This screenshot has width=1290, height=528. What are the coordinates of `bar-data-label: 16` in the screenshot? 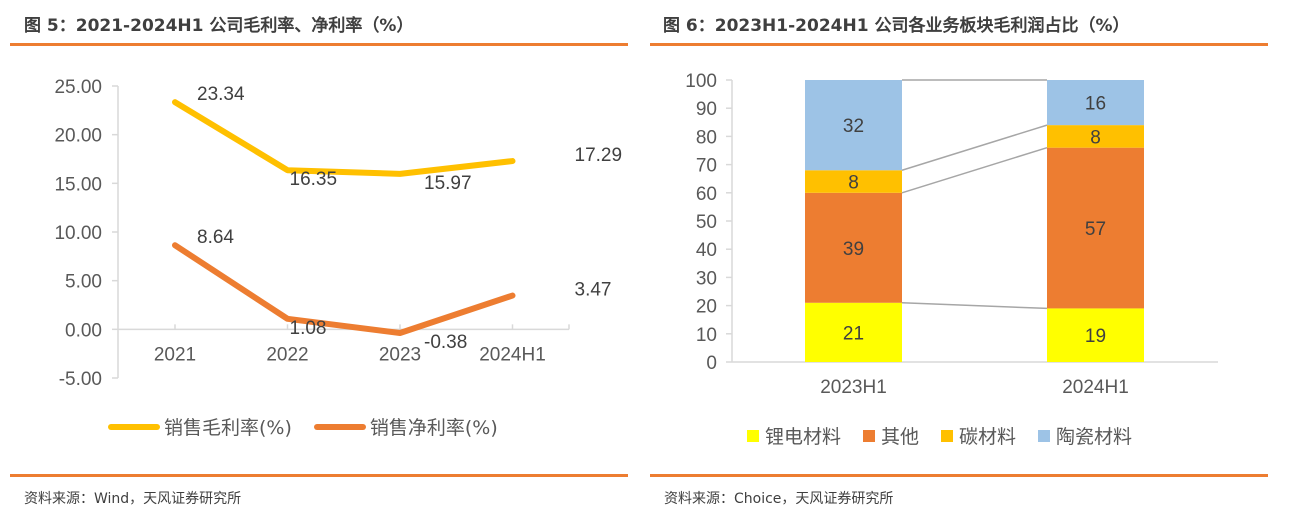 It's located at (1095, 104).